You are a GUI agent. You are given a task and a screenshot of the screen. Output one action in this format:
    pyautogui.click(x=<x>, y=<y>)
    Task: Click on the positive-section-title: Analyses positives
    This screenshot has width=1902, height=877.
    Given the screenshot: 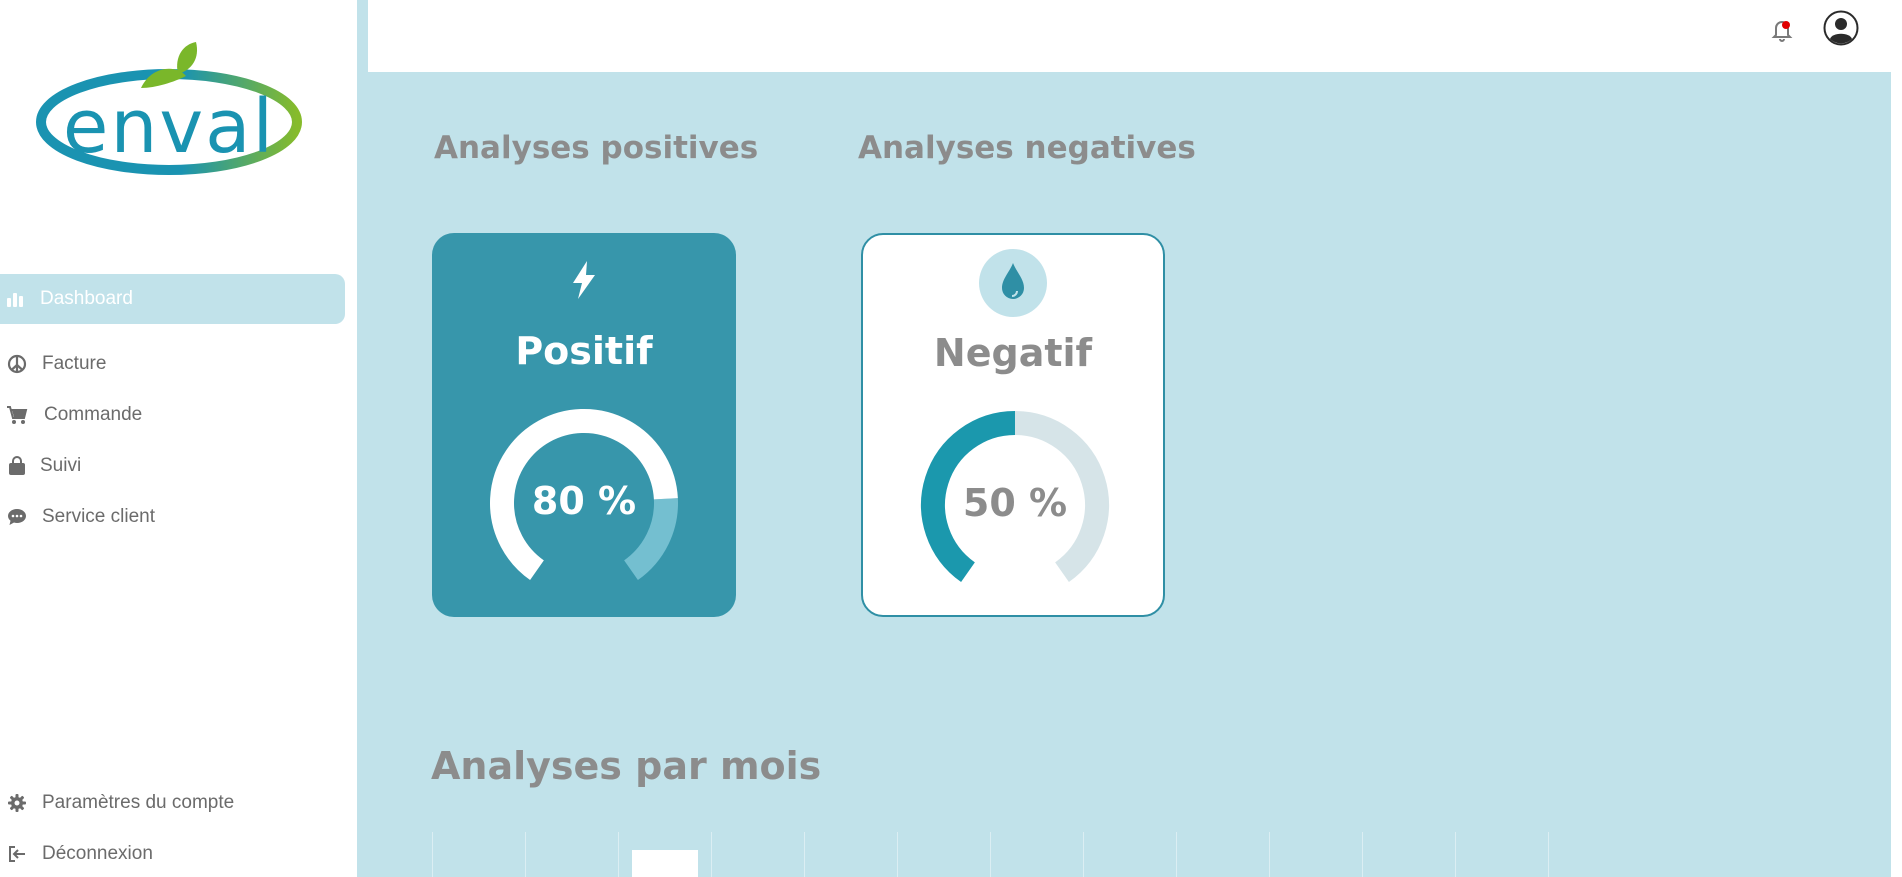 What is the action you would take?
    pyautogui.click(x=596, y=148)
    